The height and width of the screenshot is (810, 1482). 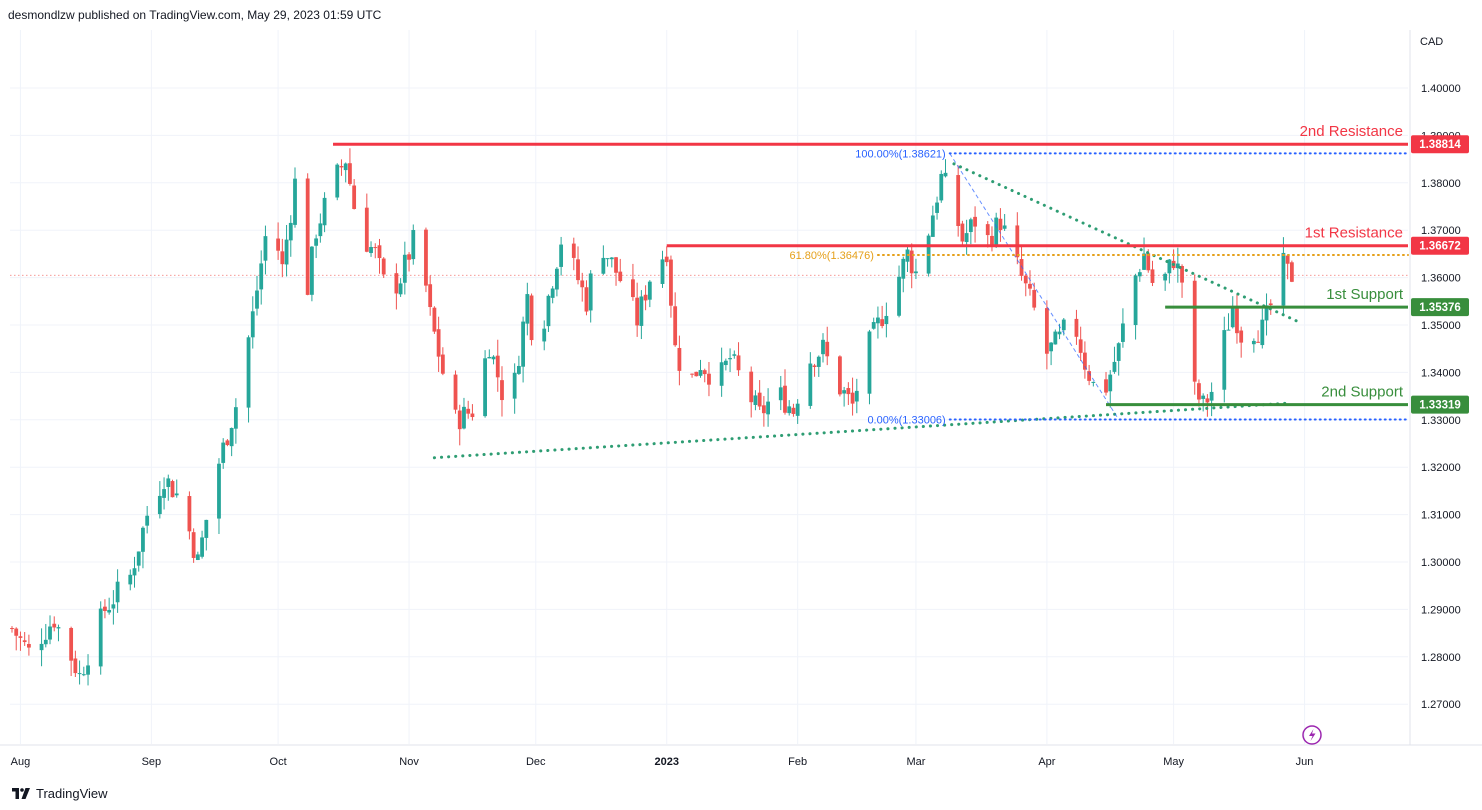 What do you see at coordinates (1046, 762) in the screenshot?
I see `x-tick-label: Apr` at bounding box center [1046, 762].